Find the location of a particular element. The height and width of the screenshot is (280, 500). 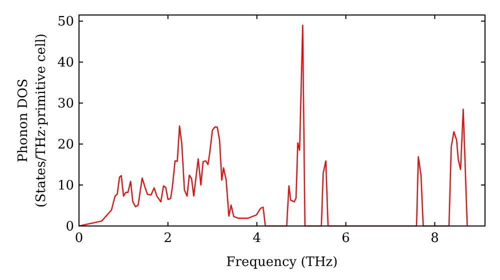

y-tick-label: 30 is located at coordinates (65, 104).